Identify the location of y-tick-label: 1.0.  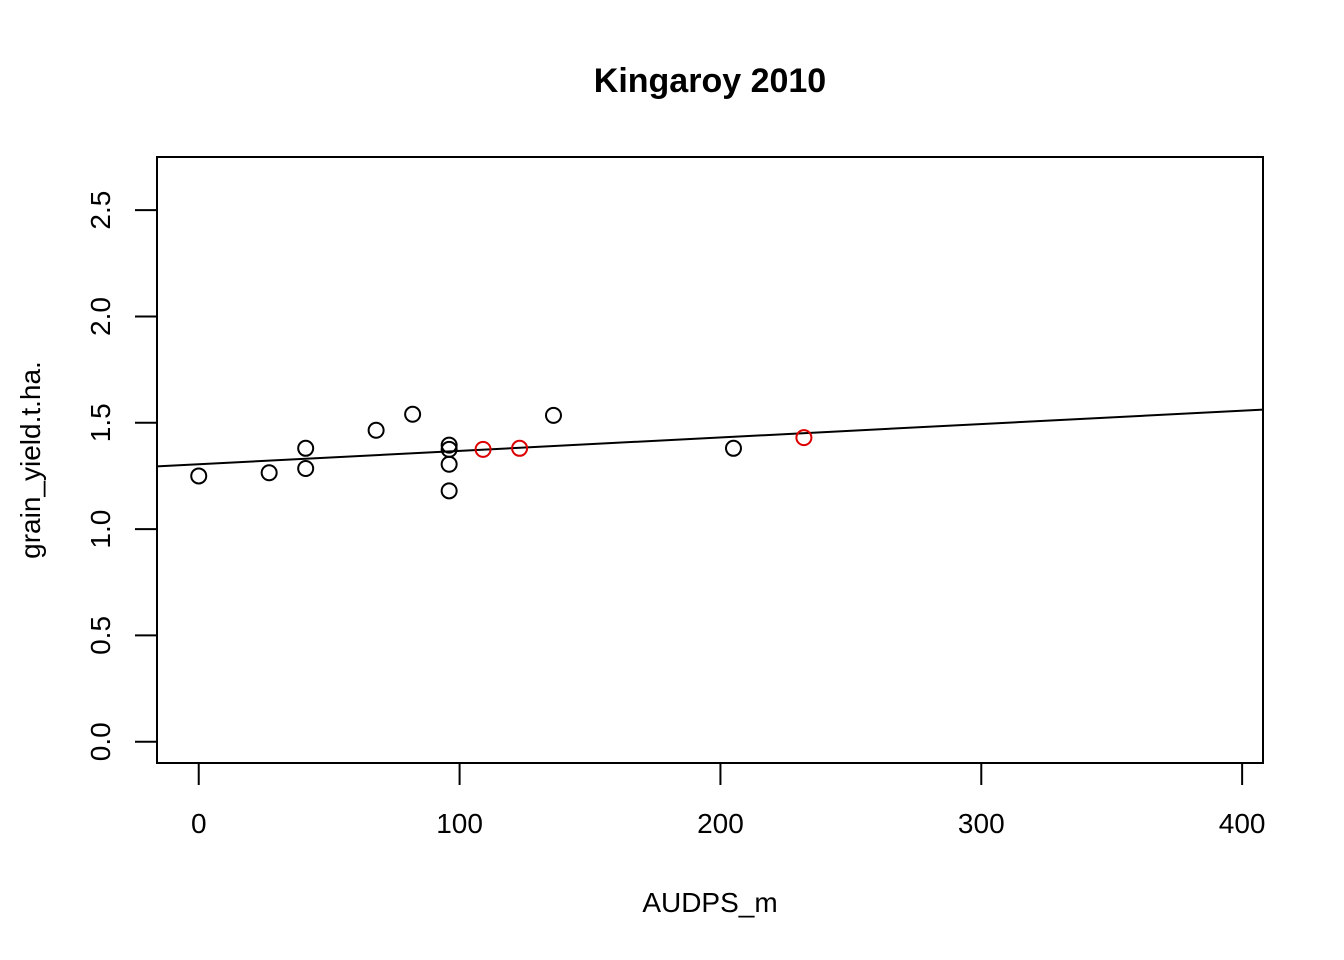
(100, 529).